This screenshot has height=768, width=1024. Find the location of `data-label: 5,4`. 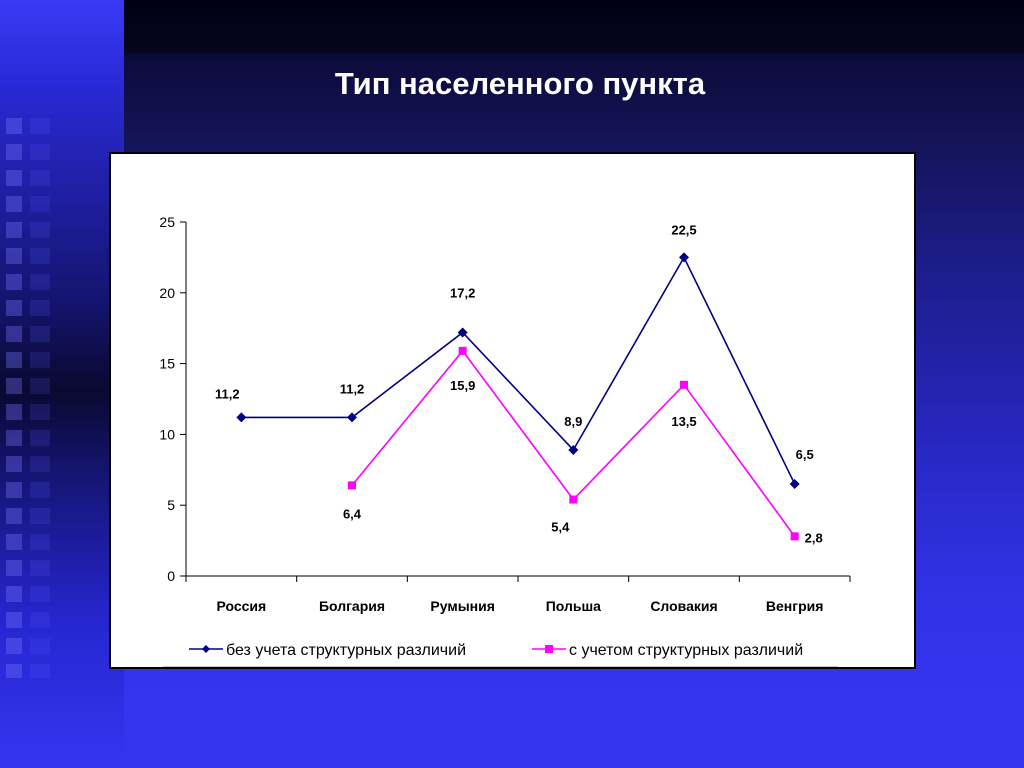

data-label: 5,4 is located at coordinates (560, 527).